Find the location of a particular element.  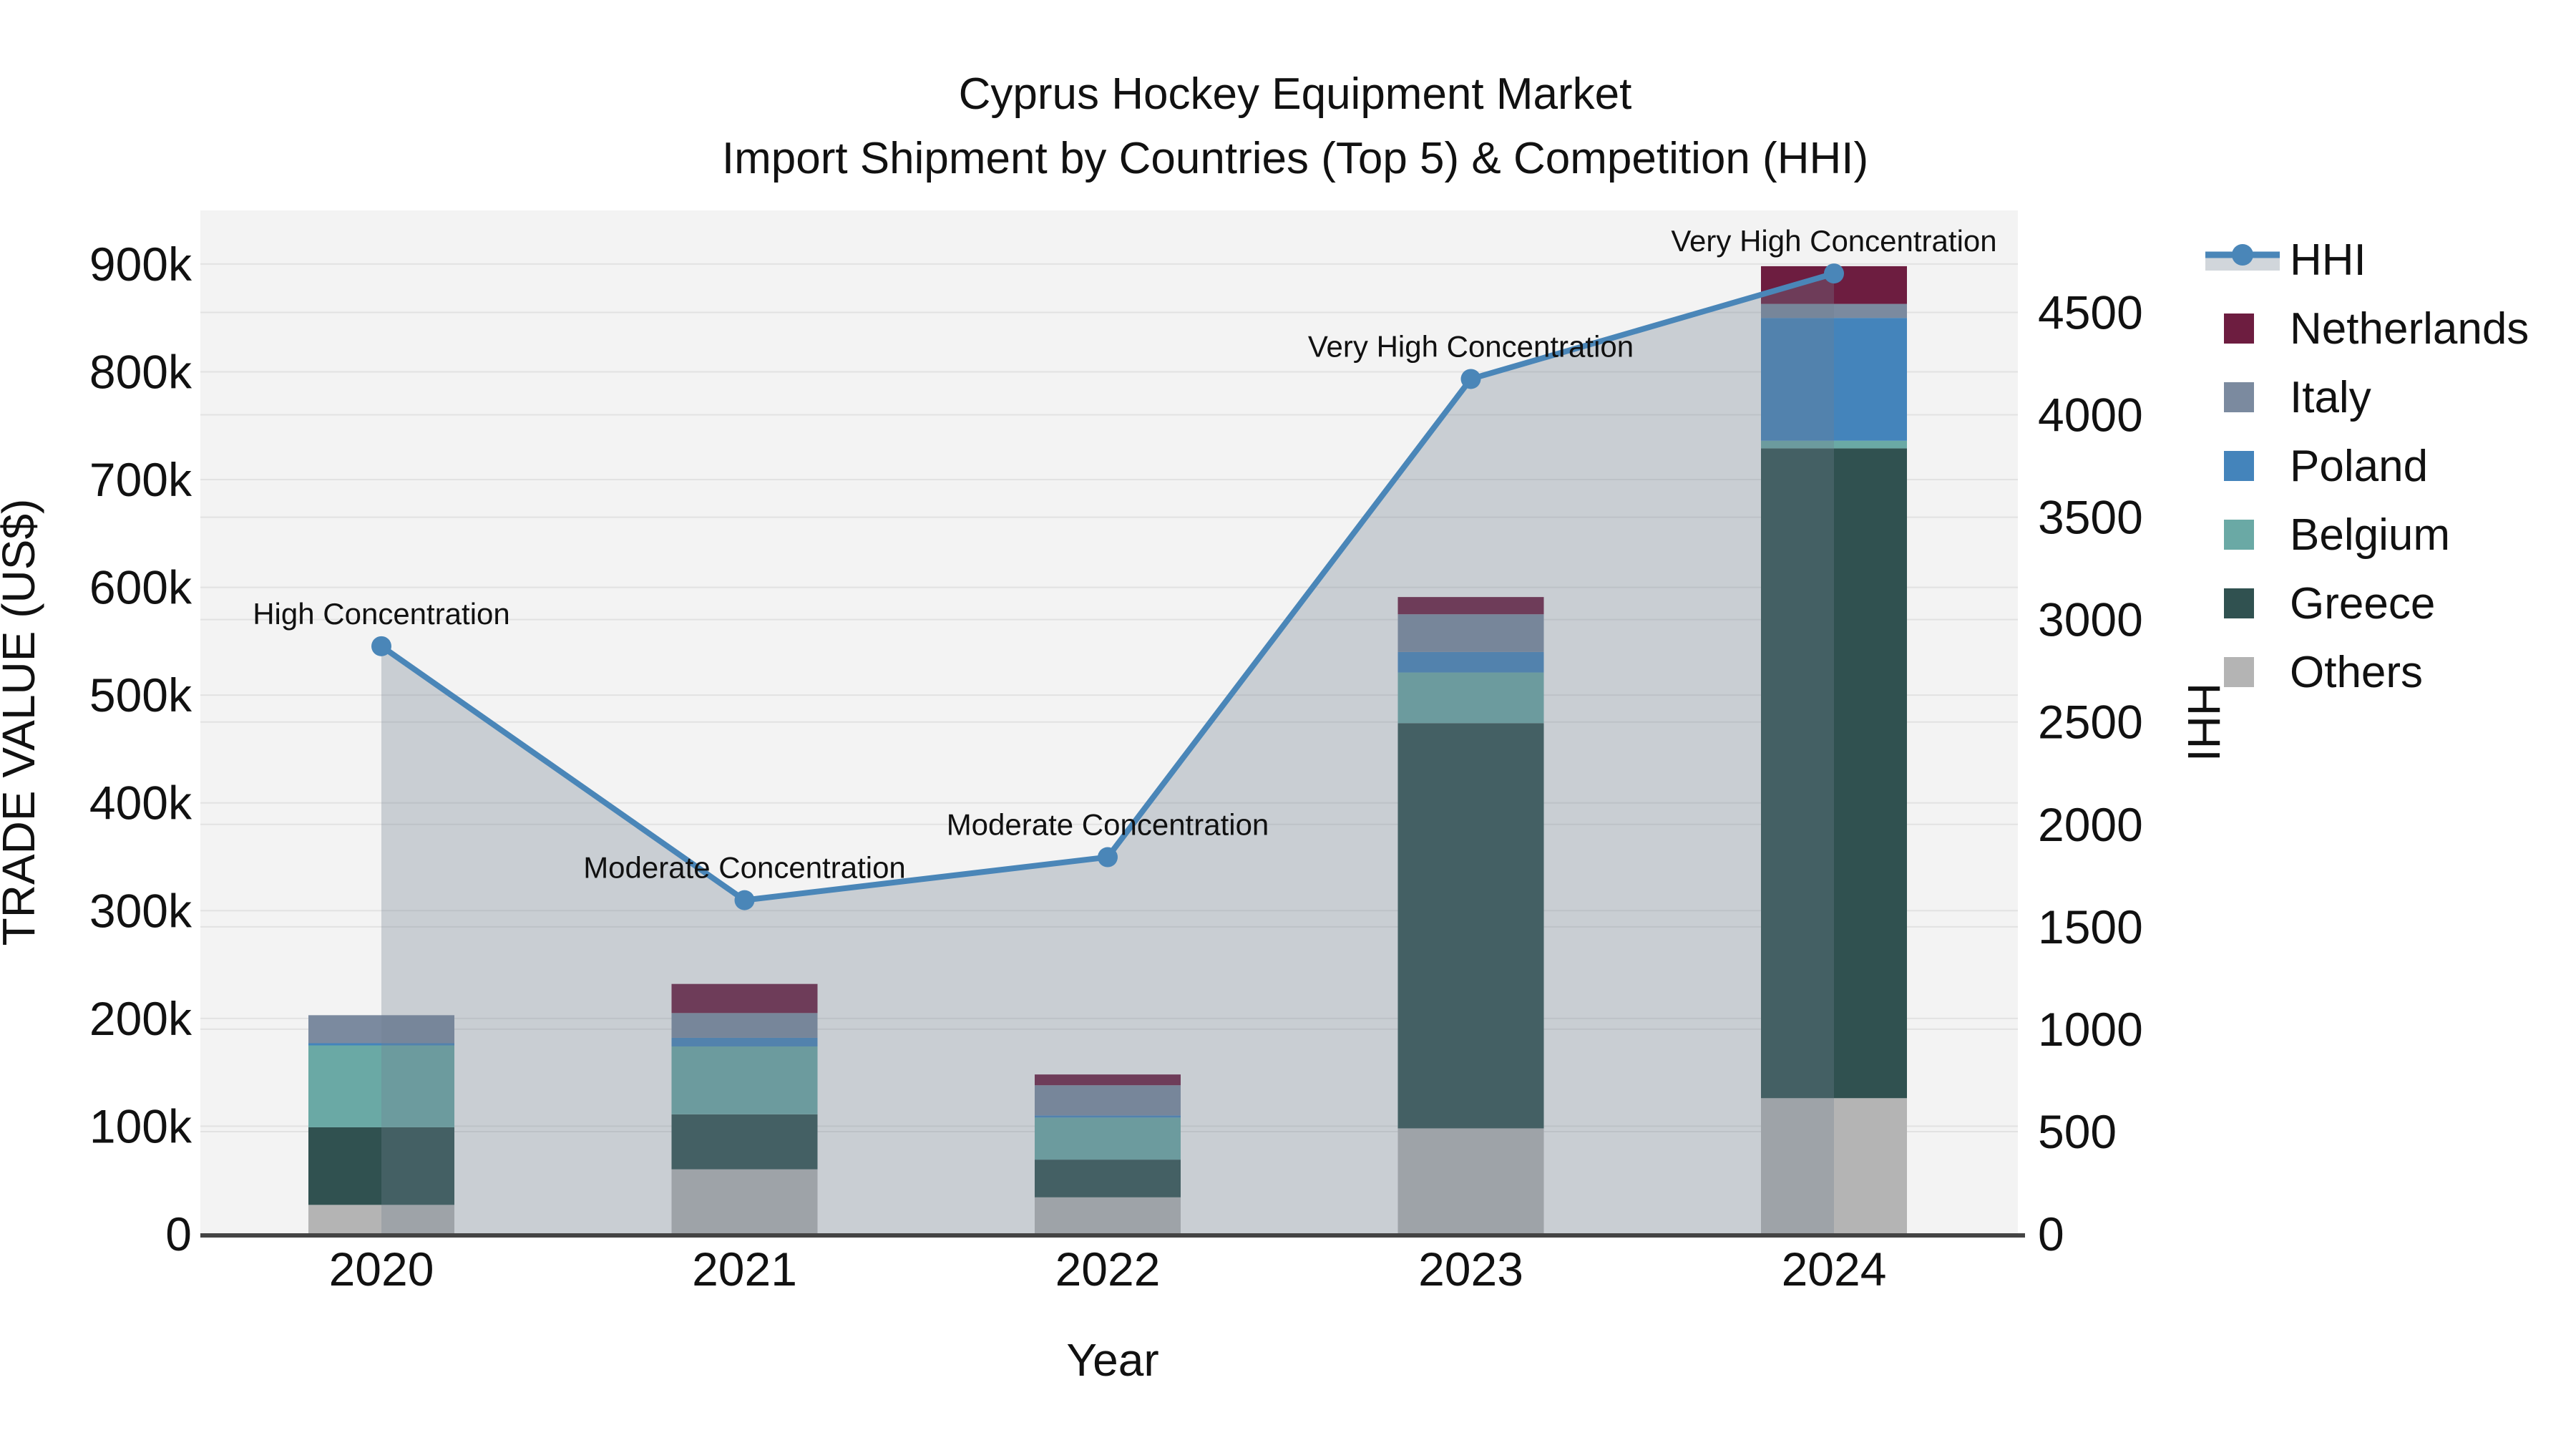

legend-item-belgium: Belgium is located at coordinates (2337, 535).